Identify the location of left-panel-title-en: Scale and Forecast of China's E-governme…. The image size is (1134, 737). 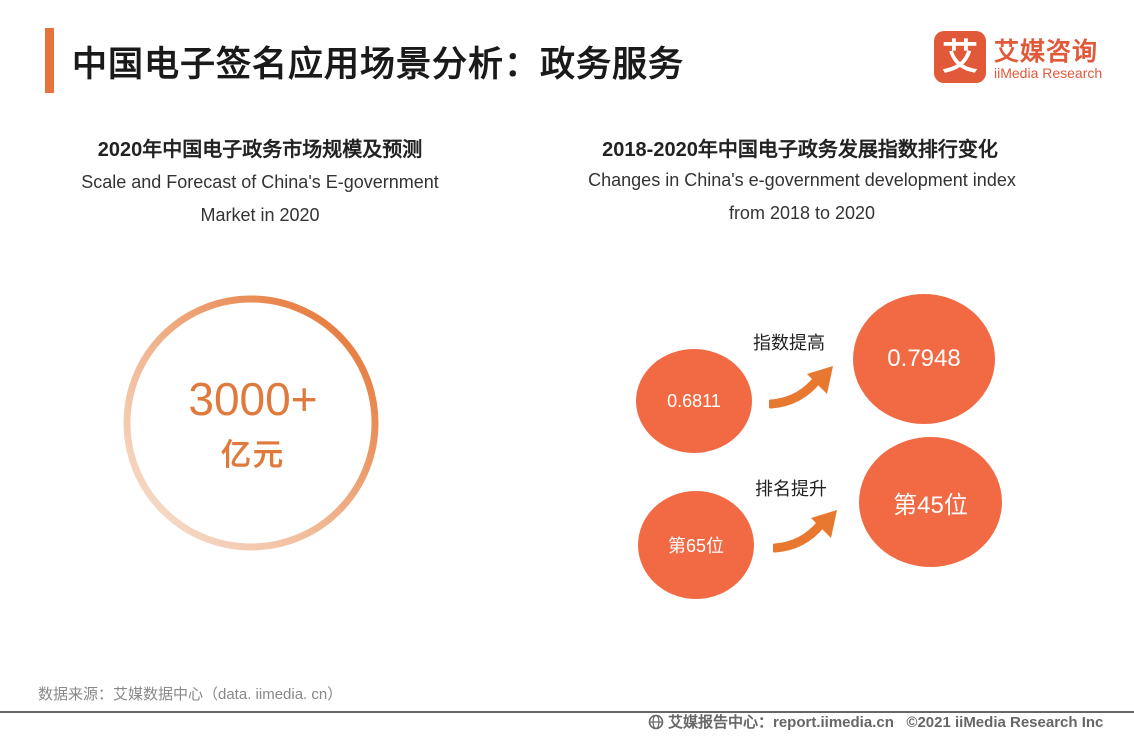
(260, 199).